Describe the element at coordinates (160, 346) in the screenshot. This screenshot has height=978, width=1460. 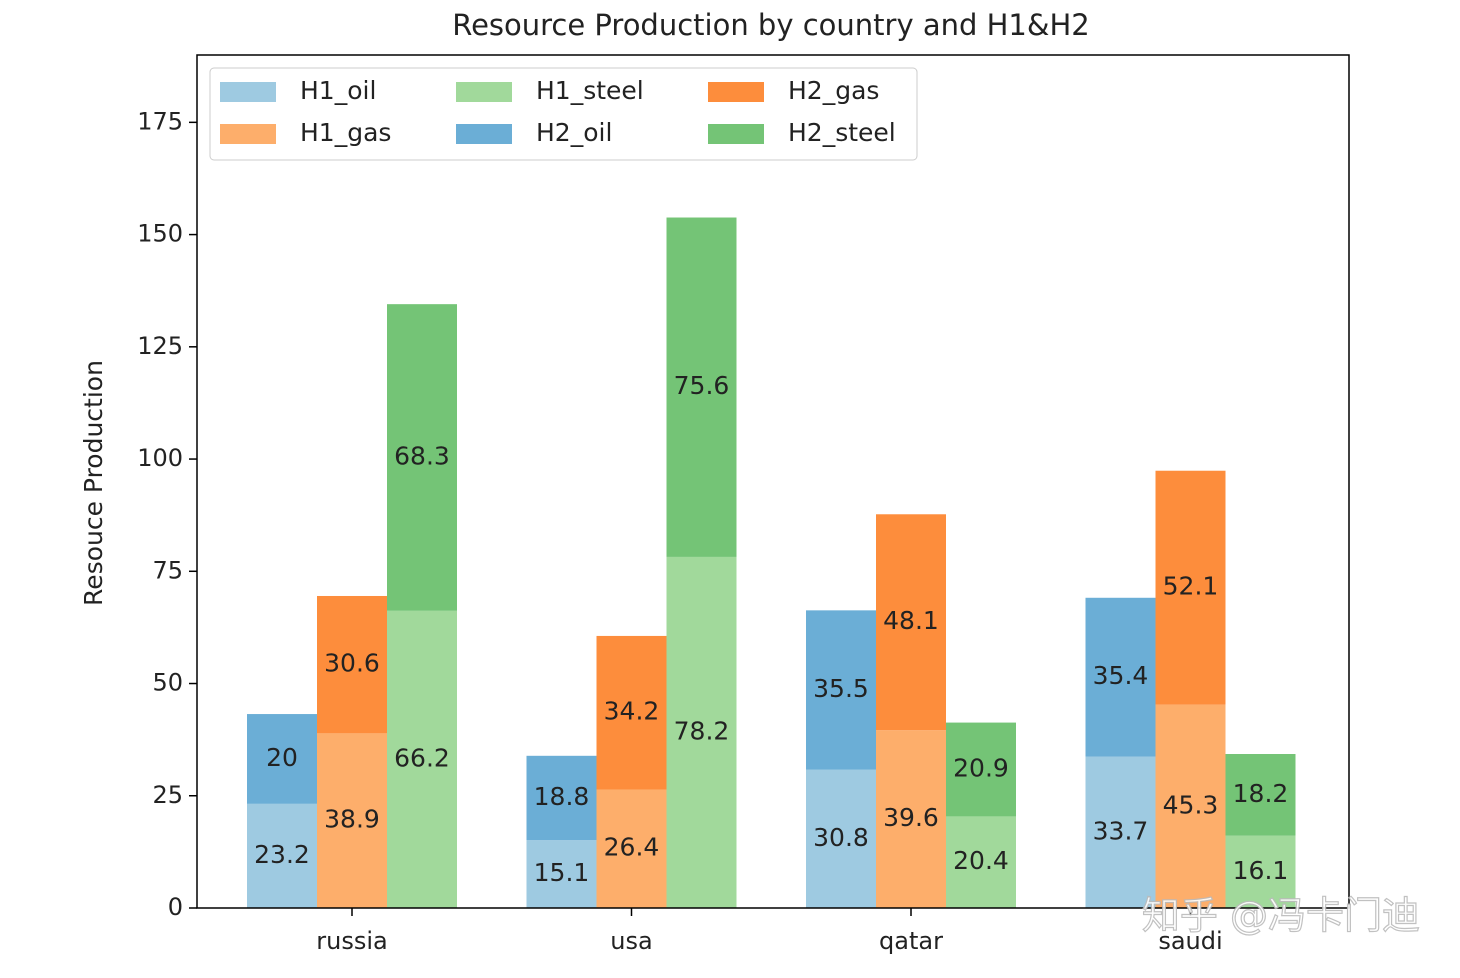
I see `y-tick-label: 125` at that location.